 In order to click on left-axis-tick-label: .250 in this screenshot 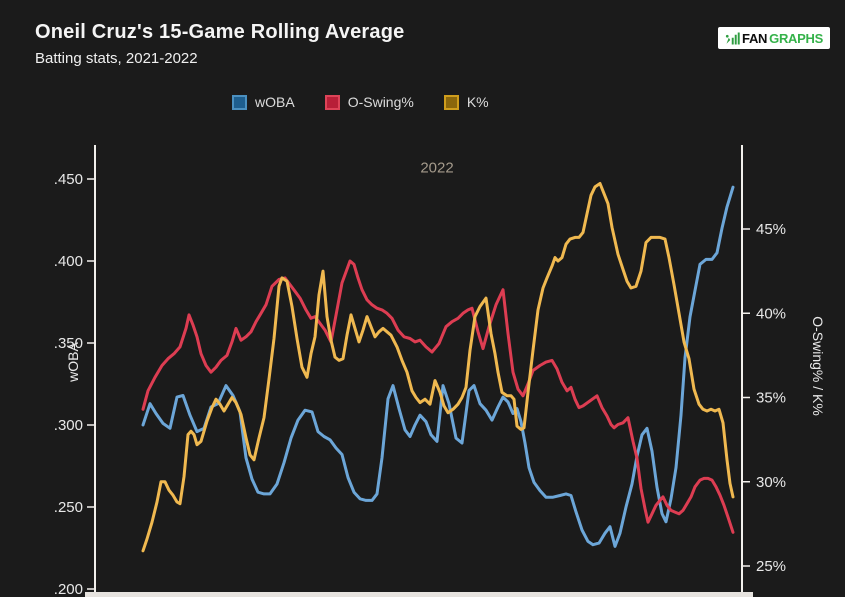, I will do `click(68, 507)`.